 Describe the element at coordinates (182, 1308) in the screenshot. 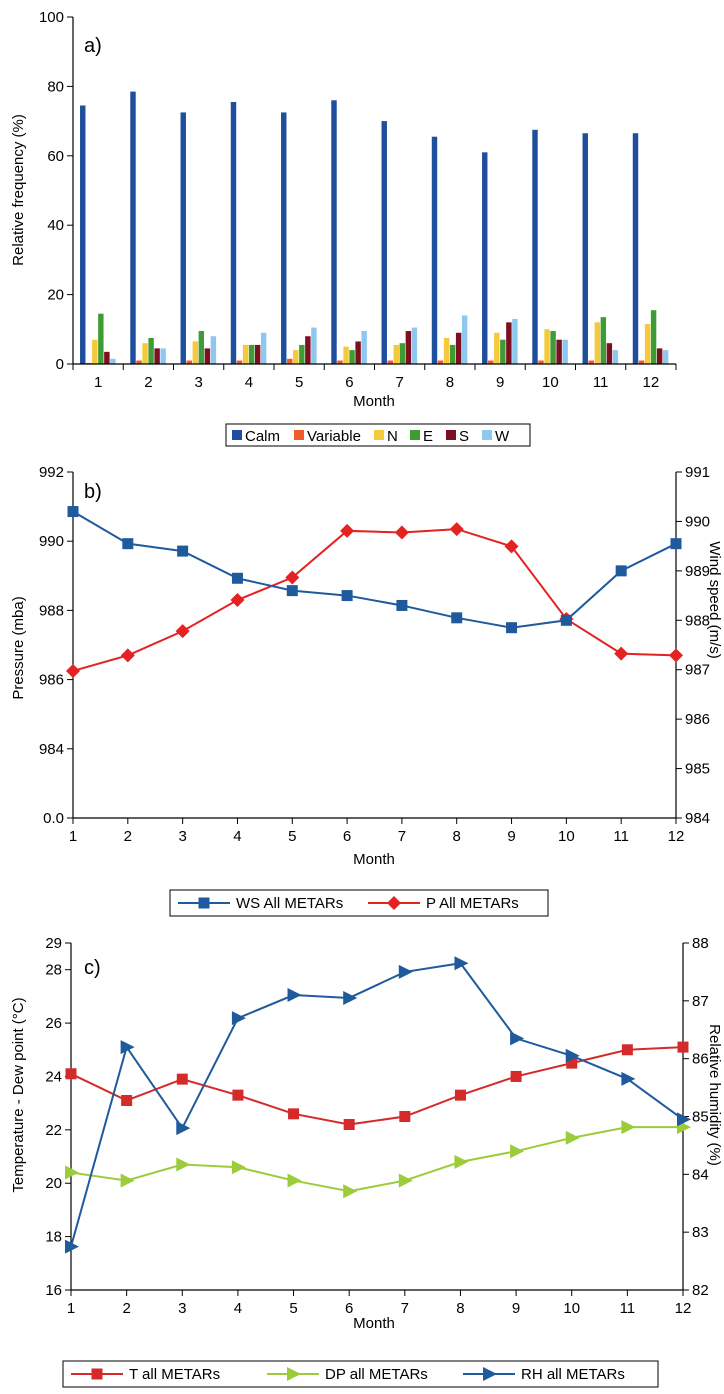

I see `panel-c-x-tick-label: 3` at that location.